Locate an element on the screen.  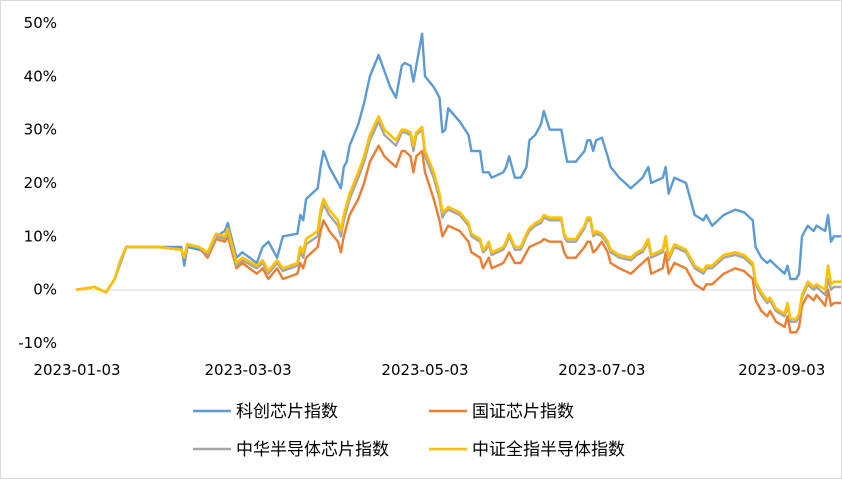
y-tick-label: 40% is located at coordinates (40, 76).